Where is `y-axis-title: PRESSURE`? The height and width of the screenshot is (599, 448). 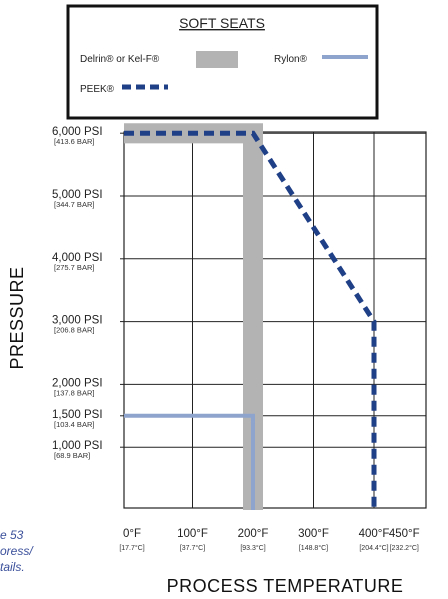 y-axis-title: PRESSURE is located at coordinates (17, 317).